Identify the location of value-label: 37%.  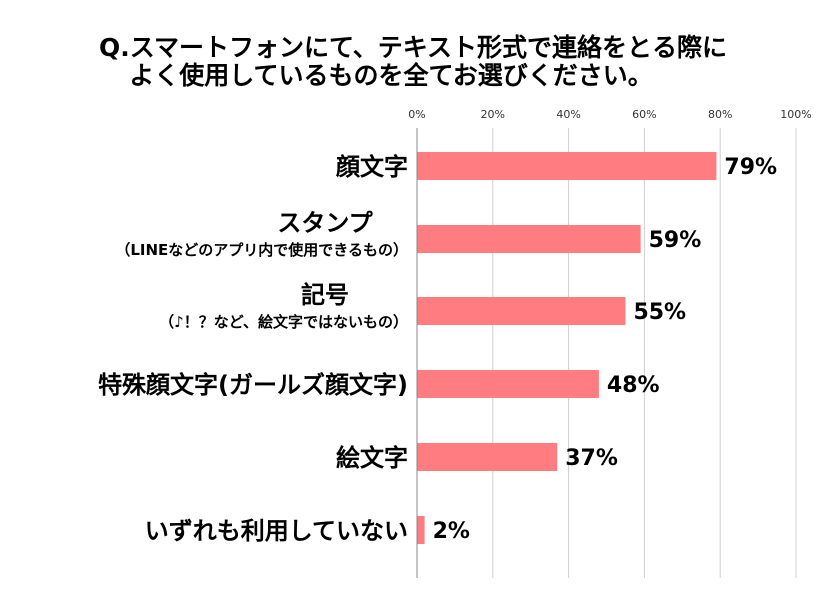
(591, 458).